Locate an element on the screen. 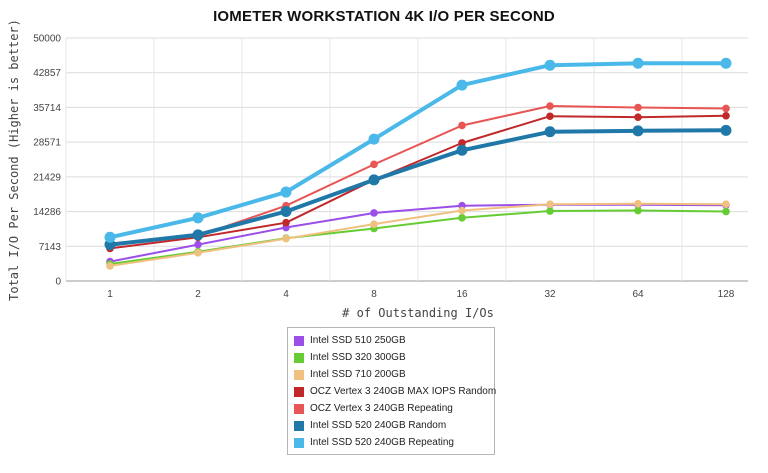 The height and width of the screenshot is (473, 768). legend-item: Intel SSD 320 300GB is located at coordinates (391, 357).